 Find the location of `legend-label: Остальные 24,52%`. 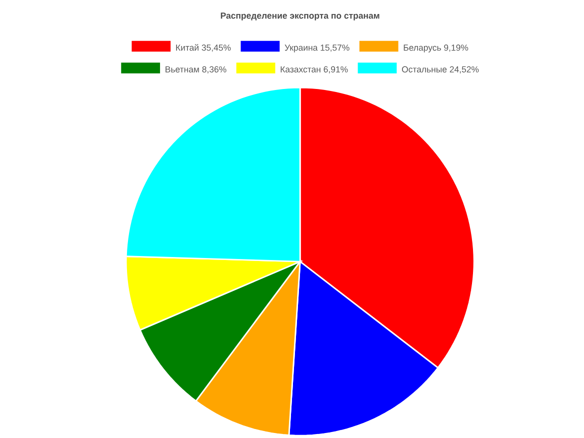

legend-label: Остальные 24,52% is located at coordinates (440, 70).